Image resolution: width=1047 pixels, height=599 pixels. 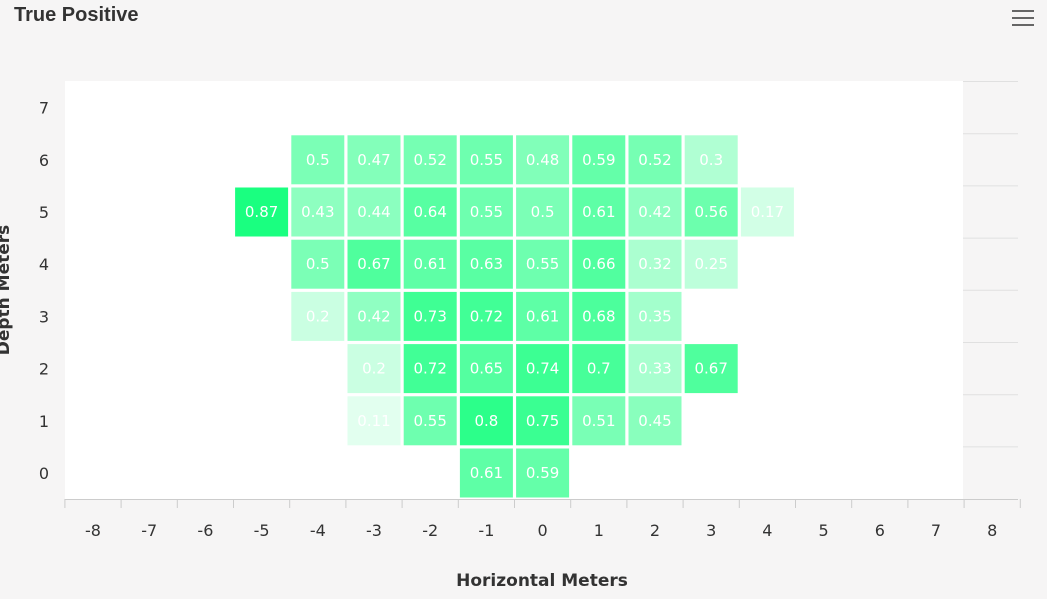 What do you see at coordinates (1023, 18) in the screenshot?
I see `hamburger-menu-icon` at bounding box center [1023, 18].